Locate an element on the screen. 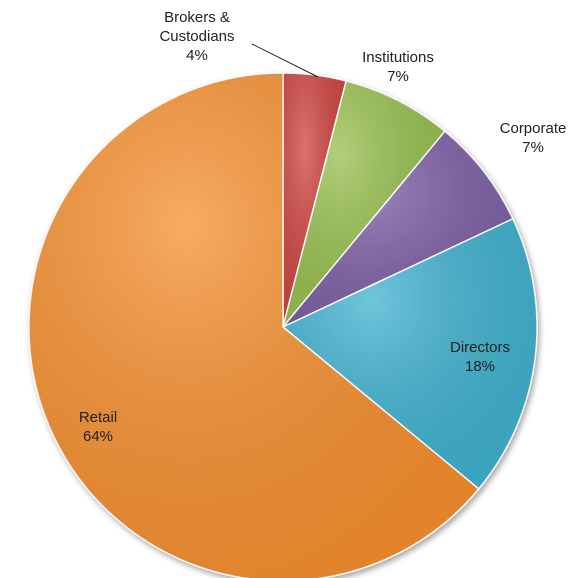 The height and width of the screenshot is (578, 585). slice-label: Directors 18% is located at coordinates (480, 357).